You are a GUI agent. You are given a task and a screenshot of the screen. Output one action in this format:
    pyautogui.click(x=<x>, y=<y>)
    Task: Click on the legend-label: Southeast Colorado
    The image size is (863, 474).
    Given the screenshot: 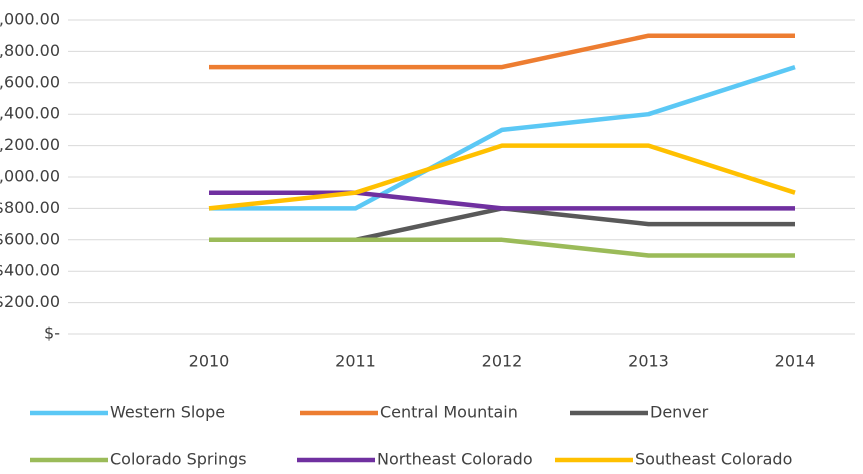 What is the action you would take?
    pyautogui.click(x=713, y=459)
    